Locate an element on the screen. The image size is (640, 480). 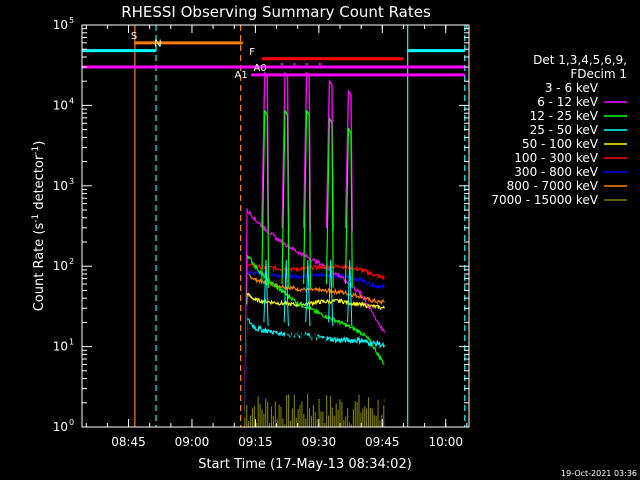
y-axis-label-end: ) is located at coordinates (39, 143).